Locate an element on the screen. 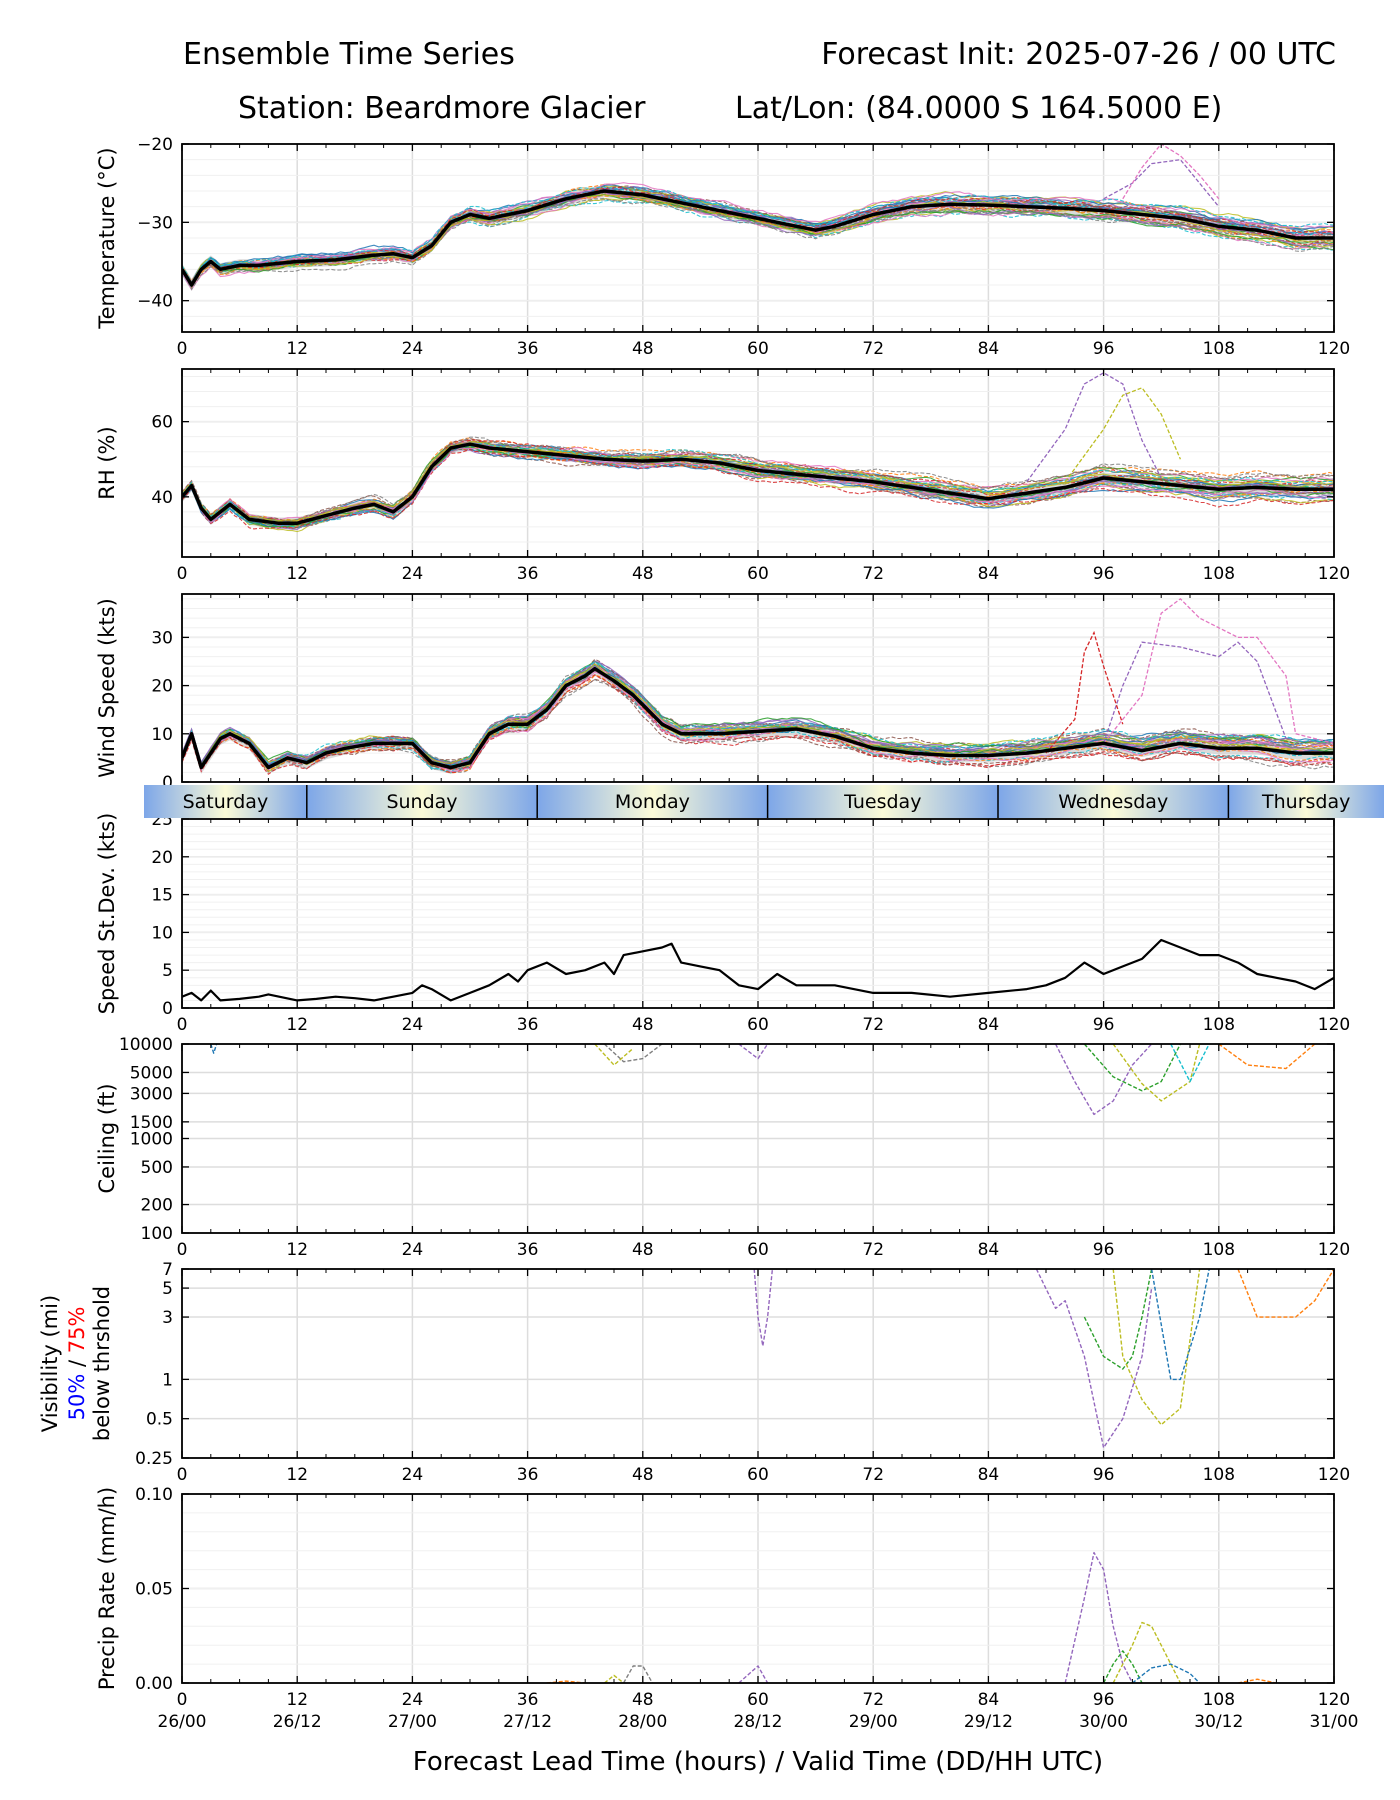 Image resolution: width=1400 pixels, height=1800 pixels. temperature-x-tick-label: 60 is located at coordinates (758, 349).